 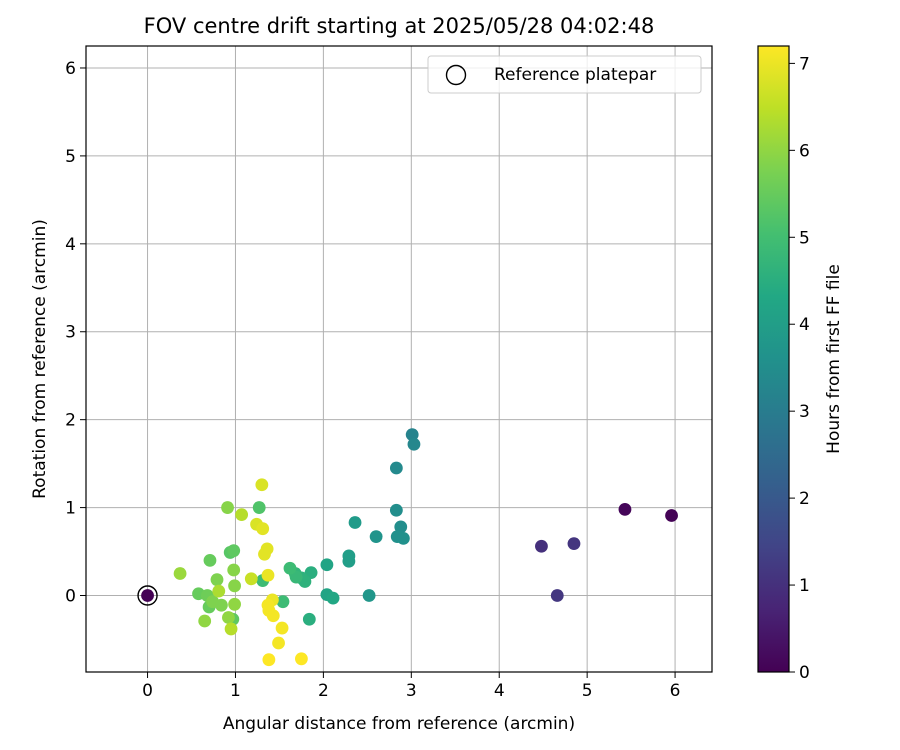 I want to click on x-tick-label: 3, so click(x=411, y=691).